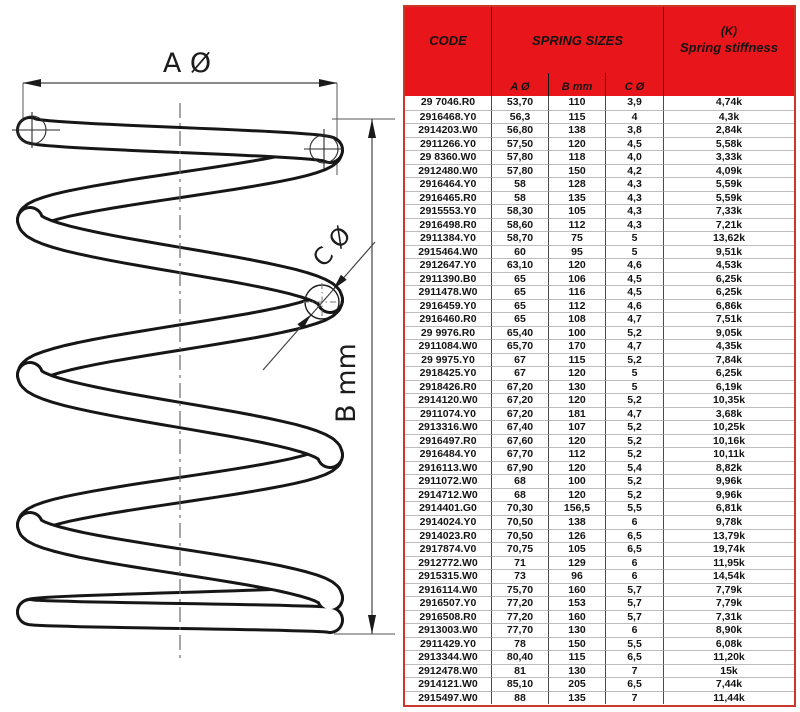 This screenshot has width=800, height=712. What do you see at coordinates (728, 521) in the screenshot?
I see `table-cell-k: 9,78k` at bounding box center [728, 521].